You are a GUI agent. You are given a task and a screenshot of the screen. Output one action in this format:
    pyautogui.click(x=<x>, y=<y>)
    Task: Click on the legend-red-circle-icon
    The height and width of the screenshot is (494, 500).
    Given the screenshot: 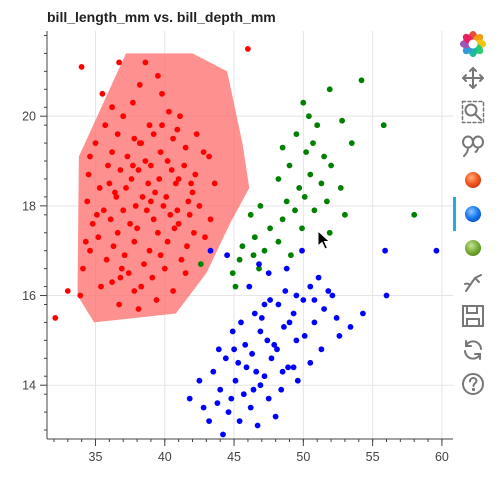 What is the action you would take?
    pyautogui.click(x=473, y=180)
    